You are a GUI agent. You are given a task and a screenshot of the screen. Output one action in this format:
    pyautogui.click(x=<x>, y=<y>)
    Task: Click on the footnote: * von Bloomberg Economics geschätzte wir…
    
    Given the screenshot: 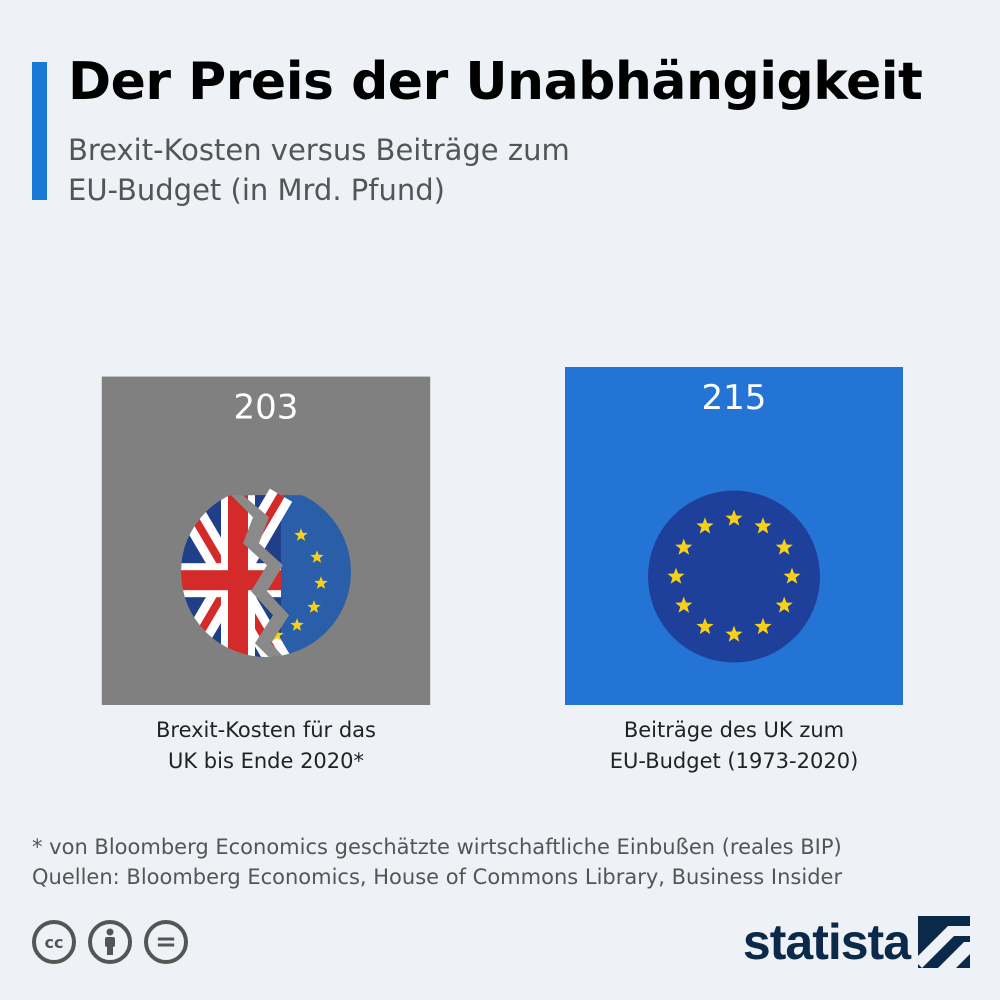 What is the action you would take?
    pyautogui.click(x=437, y=862)
    